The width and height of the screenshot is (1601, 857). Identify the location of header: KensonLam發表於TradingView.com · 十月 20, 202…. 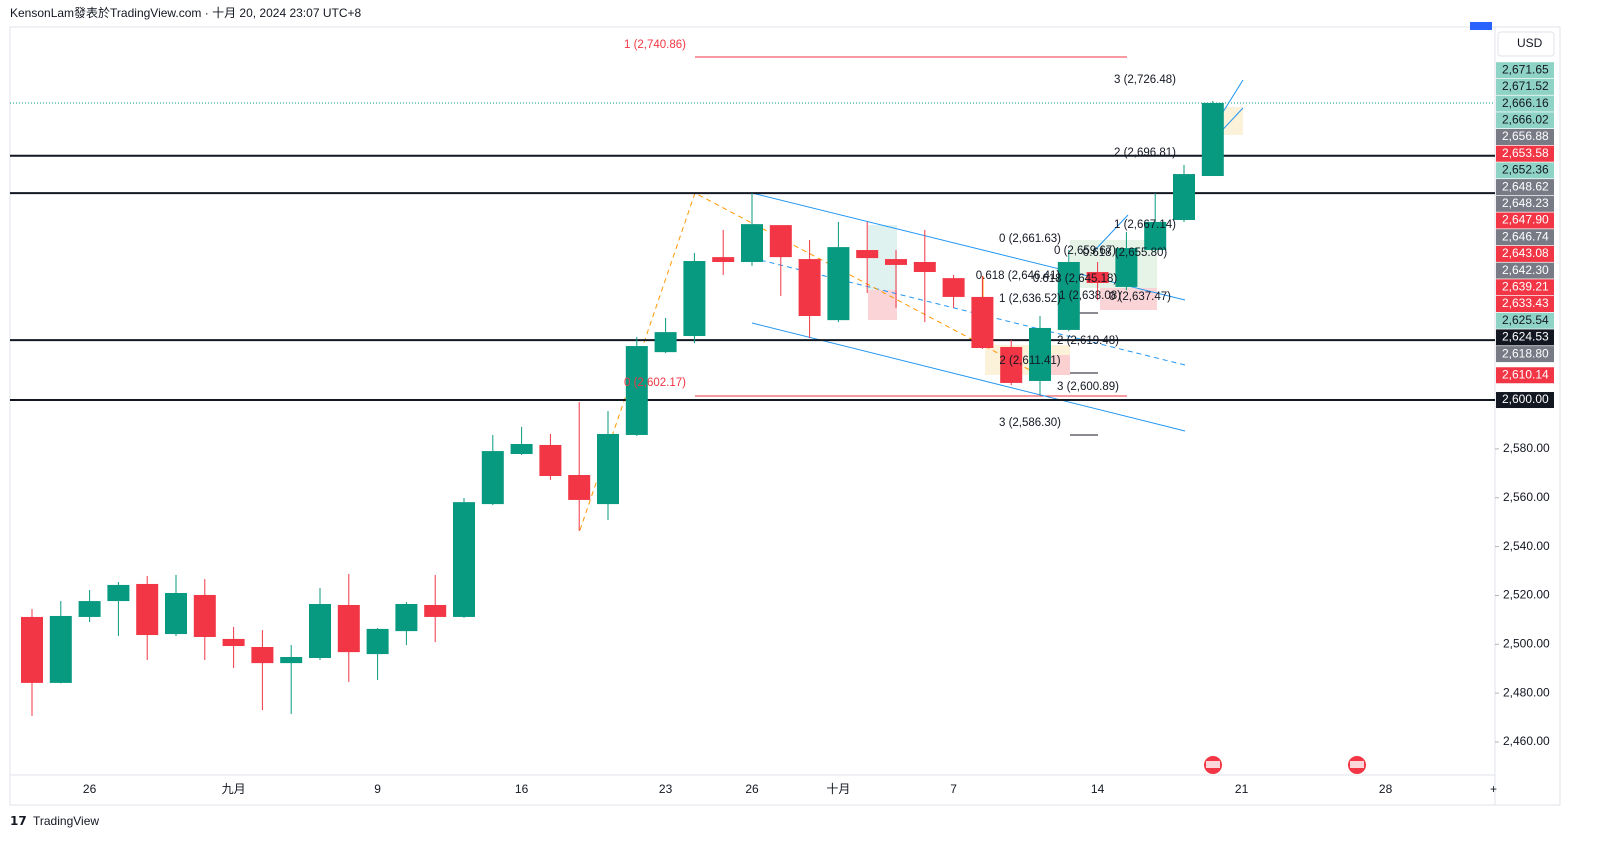
(185, 12).